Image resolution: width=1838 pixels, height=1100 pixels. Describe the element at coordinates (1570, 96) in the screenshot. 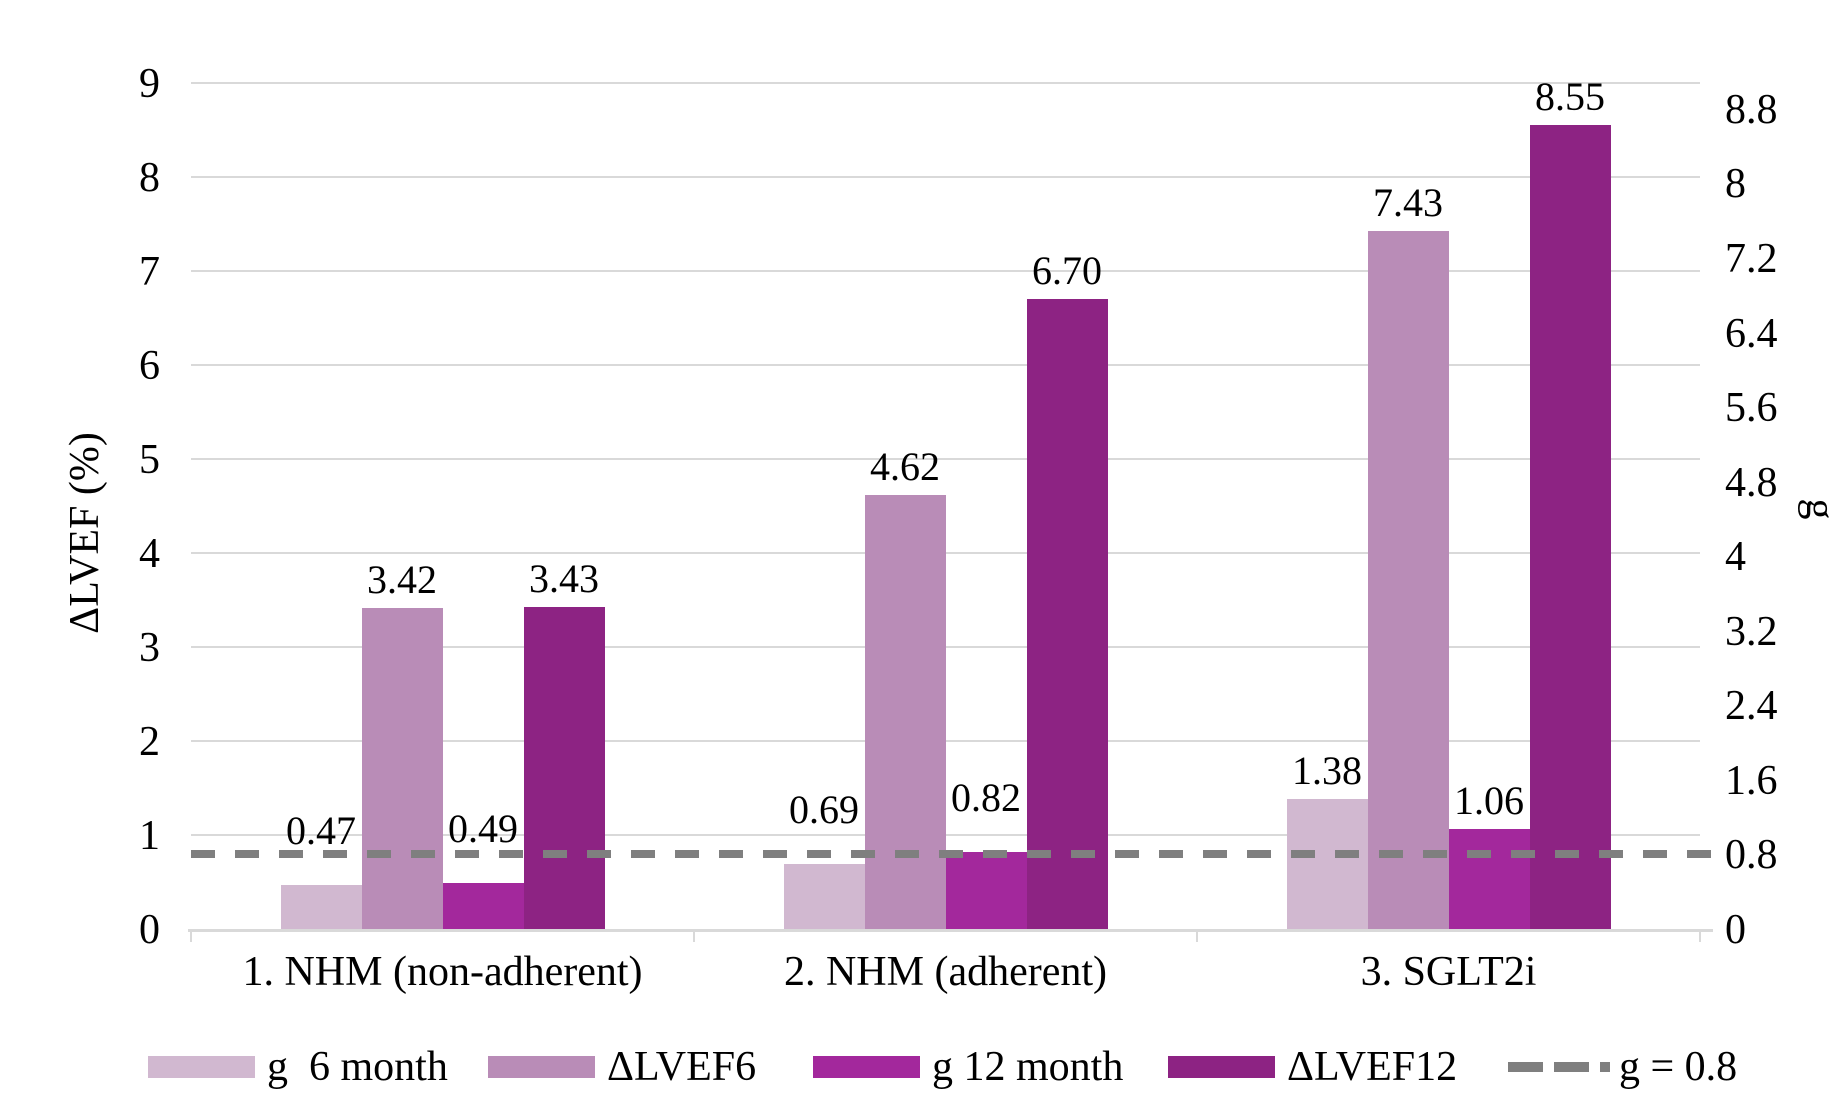

I see `bar-value-label: 8.55` at that location.